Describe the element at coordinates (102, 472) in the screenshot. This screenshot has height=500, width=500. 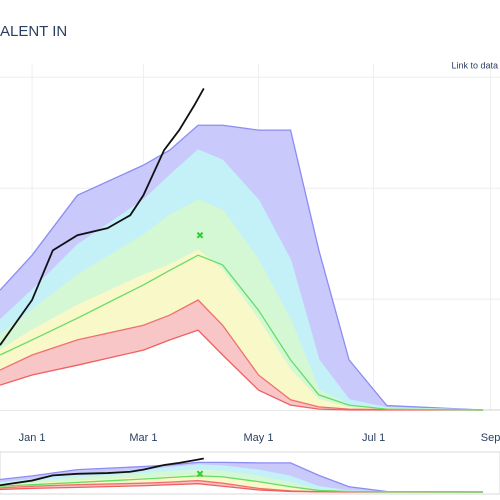
I see `slider-observed-line` at that location.